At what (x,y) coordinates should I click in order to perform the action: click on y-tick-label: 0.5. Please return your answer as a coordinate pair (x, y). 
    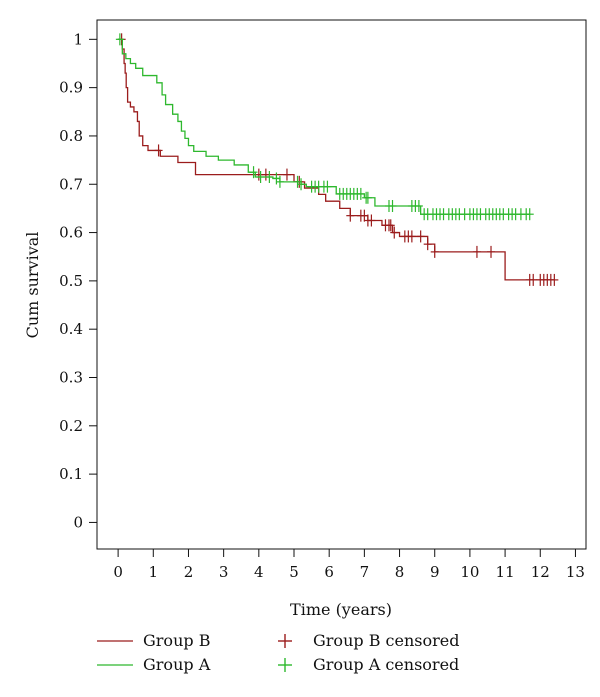
    Looking at the image, I should click on (71, 281).